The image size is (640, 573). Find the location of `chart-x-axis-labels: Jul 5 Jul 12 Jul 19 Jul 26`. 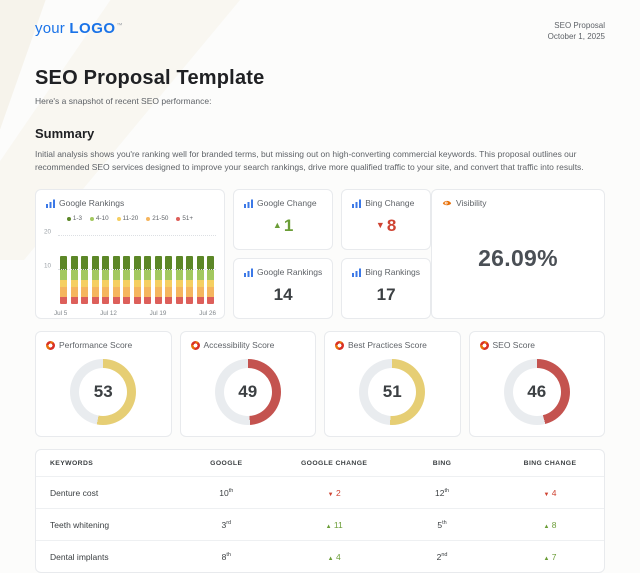

chart-x-axis-labels: Jul 5 Jul 12 Jul 19 Jul 26 is located at coordinates (135, 313).